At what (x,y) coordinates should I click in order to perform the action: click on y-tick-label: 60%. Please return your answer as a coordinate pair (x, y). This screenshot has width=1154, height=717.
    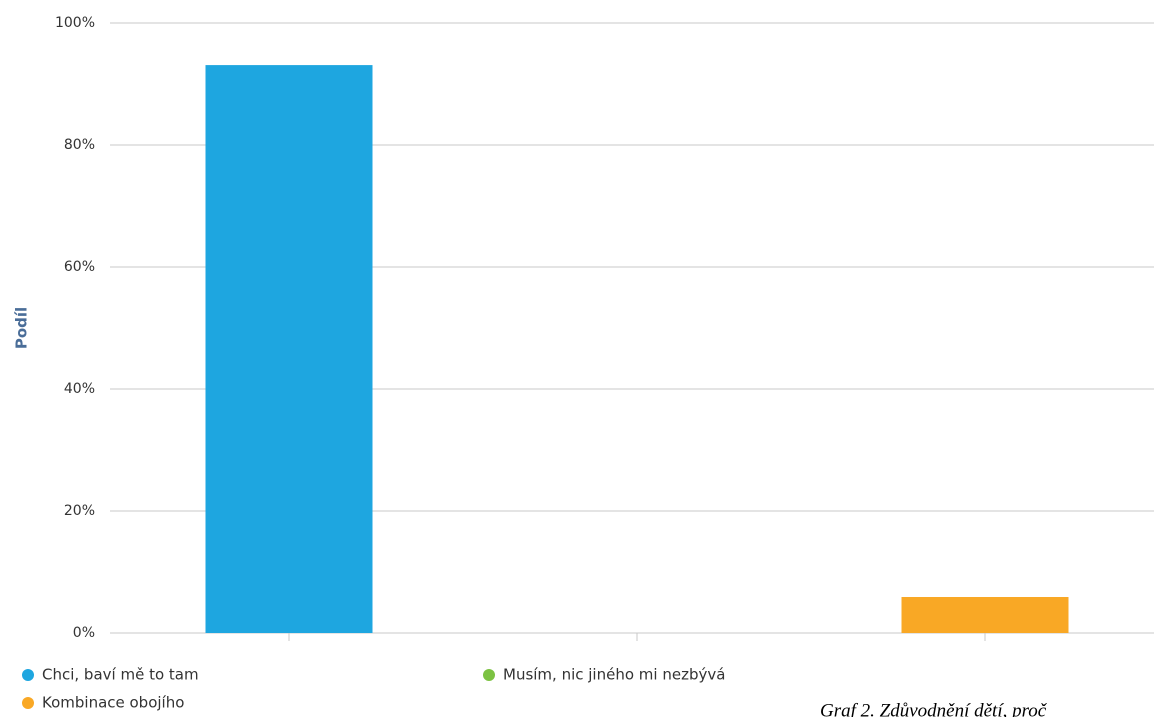
    Looking at the image, I should click on (79, 267).